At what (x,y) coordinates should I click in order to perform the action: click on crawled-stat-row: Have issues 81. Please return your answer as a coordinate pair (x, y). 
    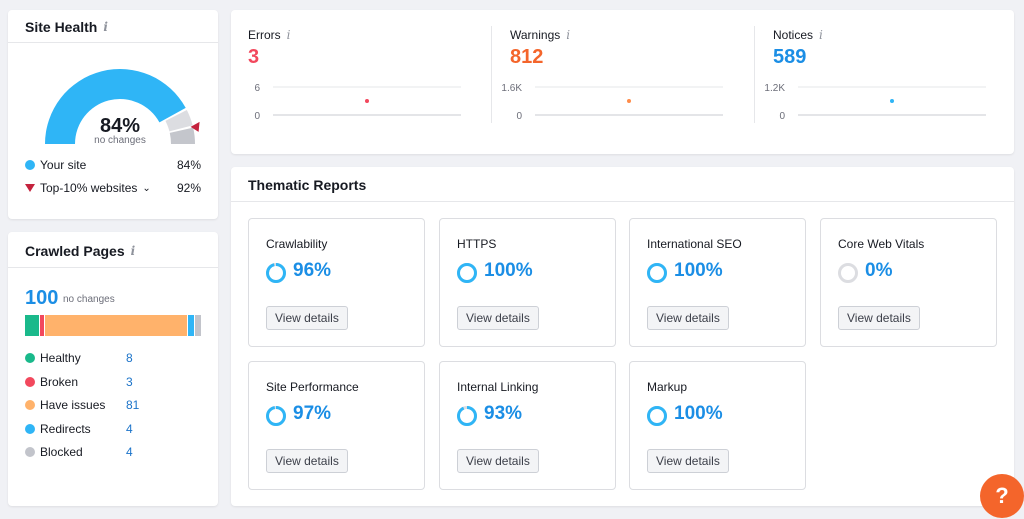
    Looking at the image, I should click on (82, 405).